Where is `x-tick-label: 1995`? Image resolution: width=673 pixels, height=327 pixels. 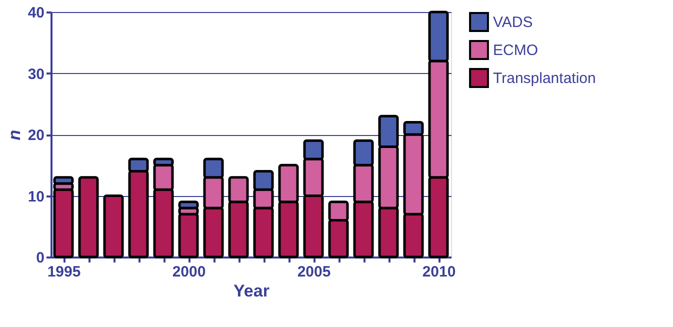 x-tick-label: 1995 is located at coordinates (64, 272).